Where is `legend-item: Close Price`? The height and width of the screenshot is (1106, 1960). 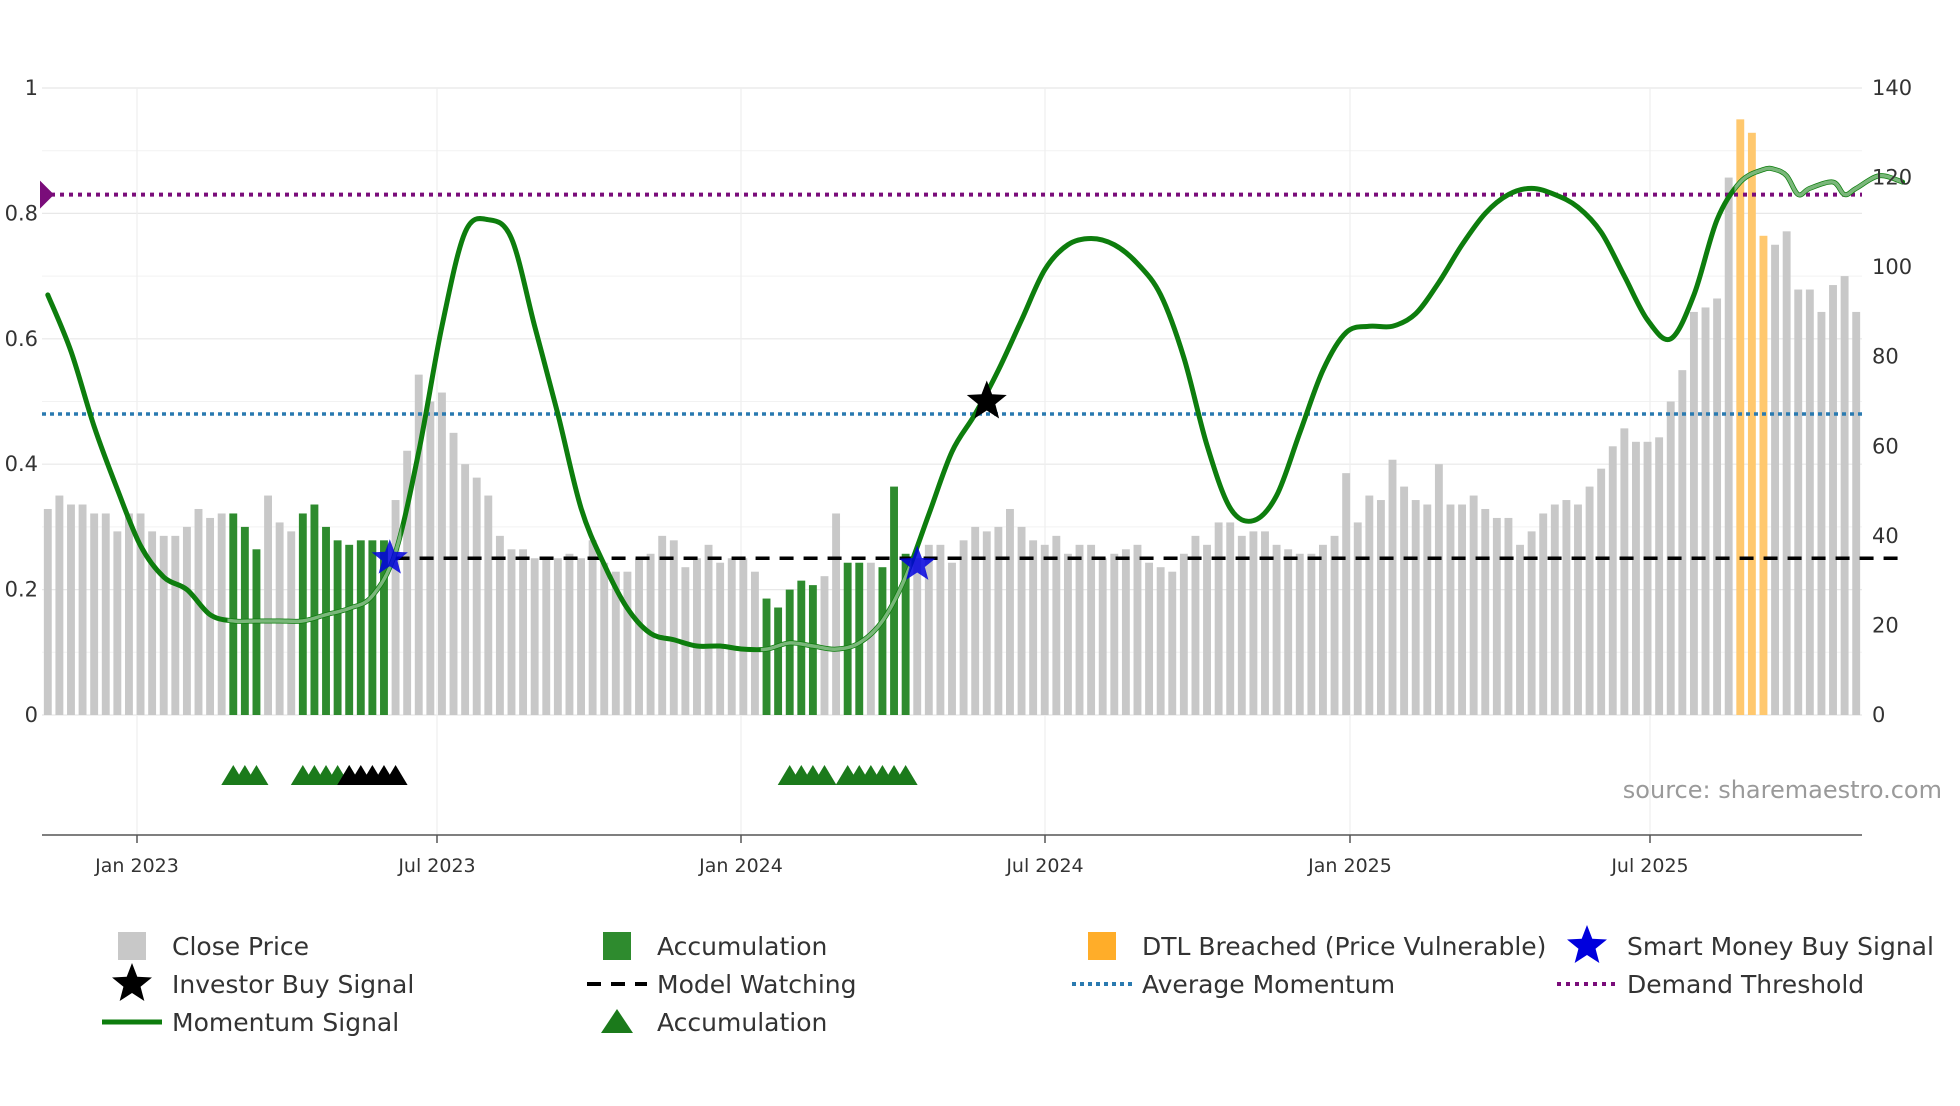
legend-item: Close Price is located at coordinates (213, 946).